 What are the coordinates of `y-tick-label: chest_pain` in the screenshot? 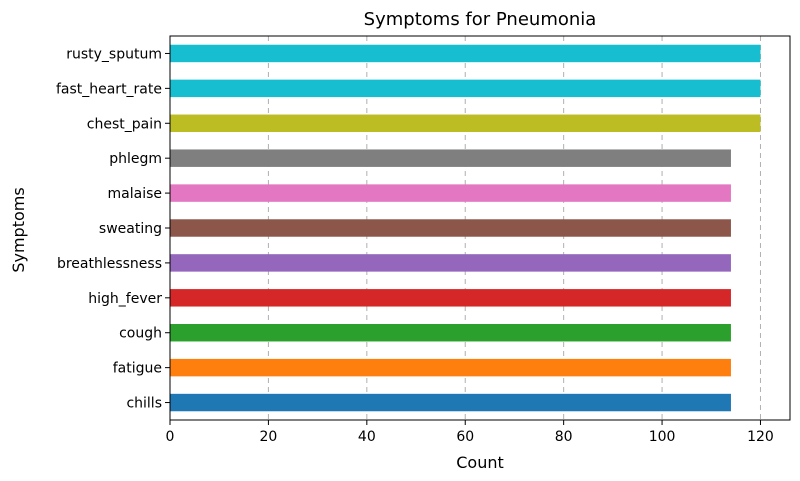 It's located at (124, 124).